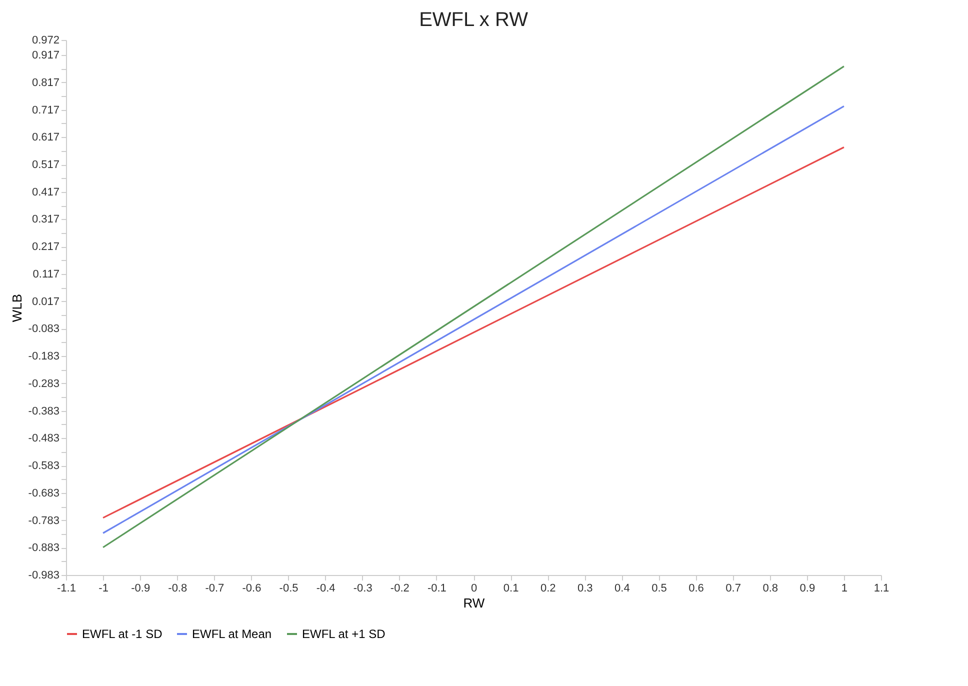 The image size is (968, 686). What do you see at coordinates (46, 247) in the screenshot?
I see `y-tick-label: 0.217` at bounding box center [46, 247].